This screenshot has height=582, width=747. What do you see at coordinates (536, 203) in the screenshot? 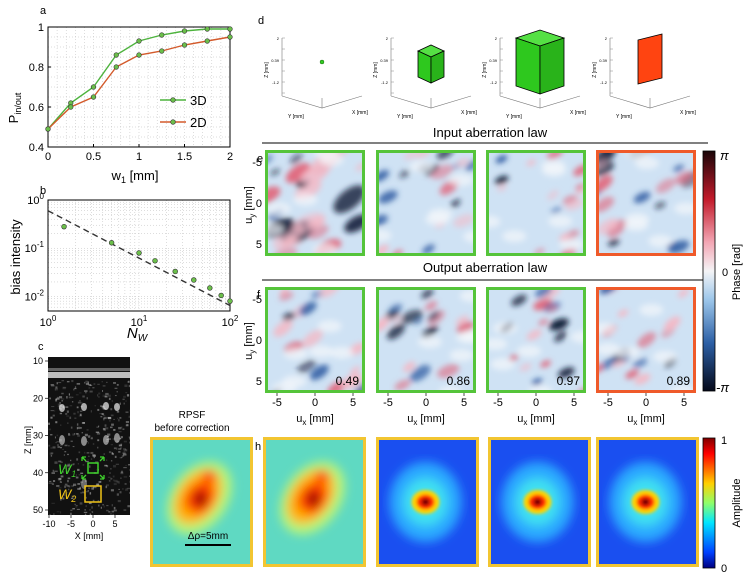
I see `phase-map` at bounding box center [536, 203].